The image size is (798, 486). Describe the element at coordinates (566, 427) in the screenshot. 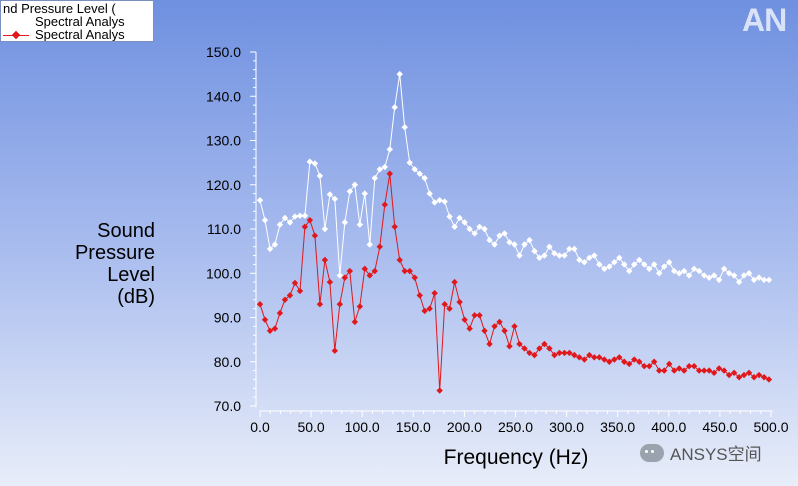

I see `x-tick-label: 300.0` at that location.